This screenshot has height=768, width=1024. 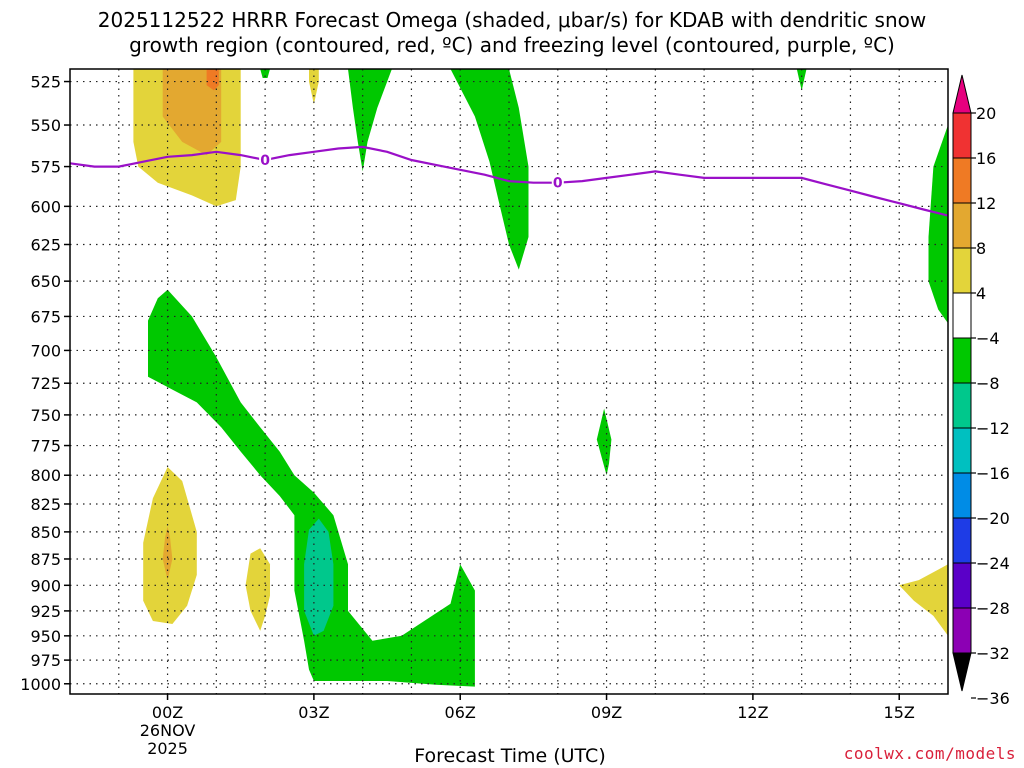 What do you see at coordinates (988, 383) in the screenshot?
I see `colorbar-label: −8` at bounding box center [988, 383].